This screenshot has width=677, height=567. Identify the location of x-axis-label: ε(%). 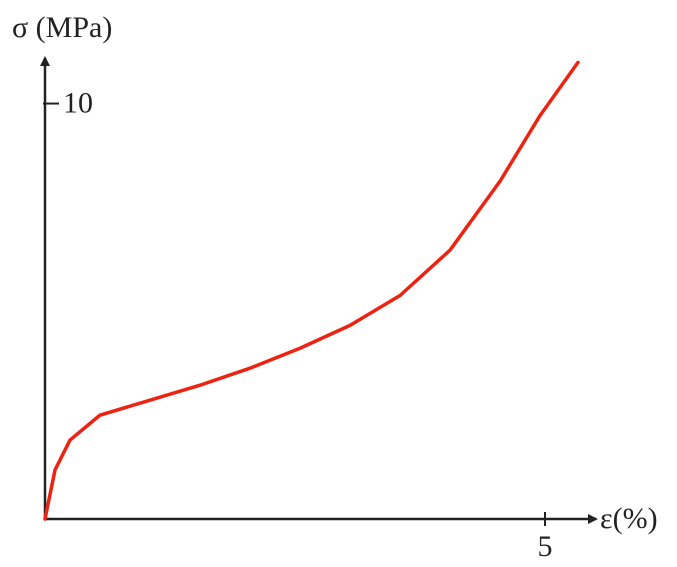
(629, 518).